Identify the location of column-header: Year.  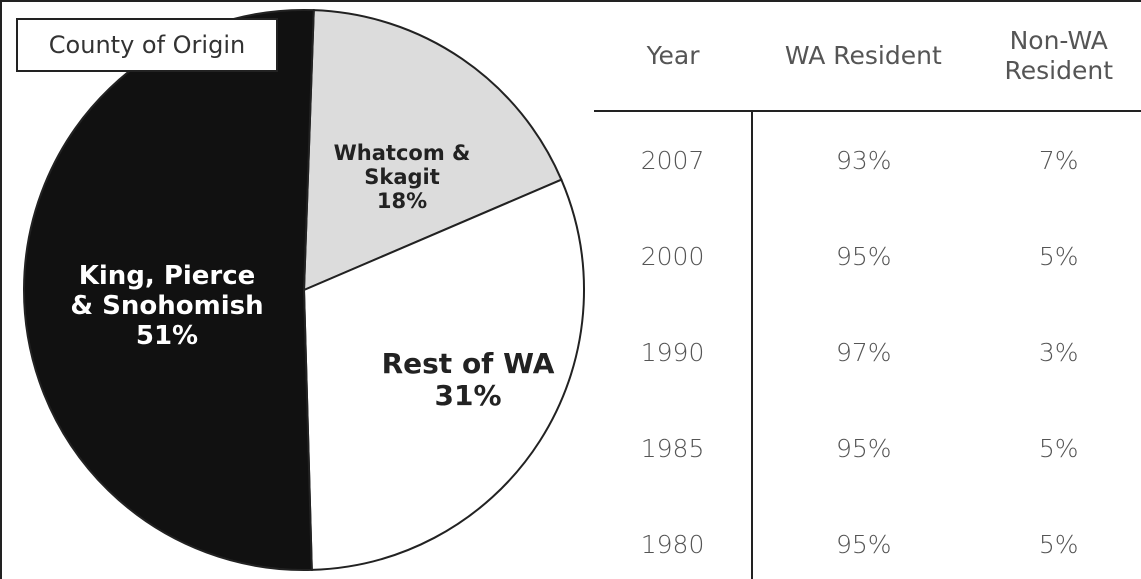
(673, 57).